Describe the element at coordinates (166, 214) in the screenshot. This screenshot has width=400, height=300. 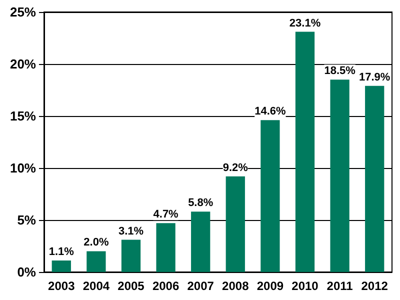
I see `data-label: 4.7%` at that location.